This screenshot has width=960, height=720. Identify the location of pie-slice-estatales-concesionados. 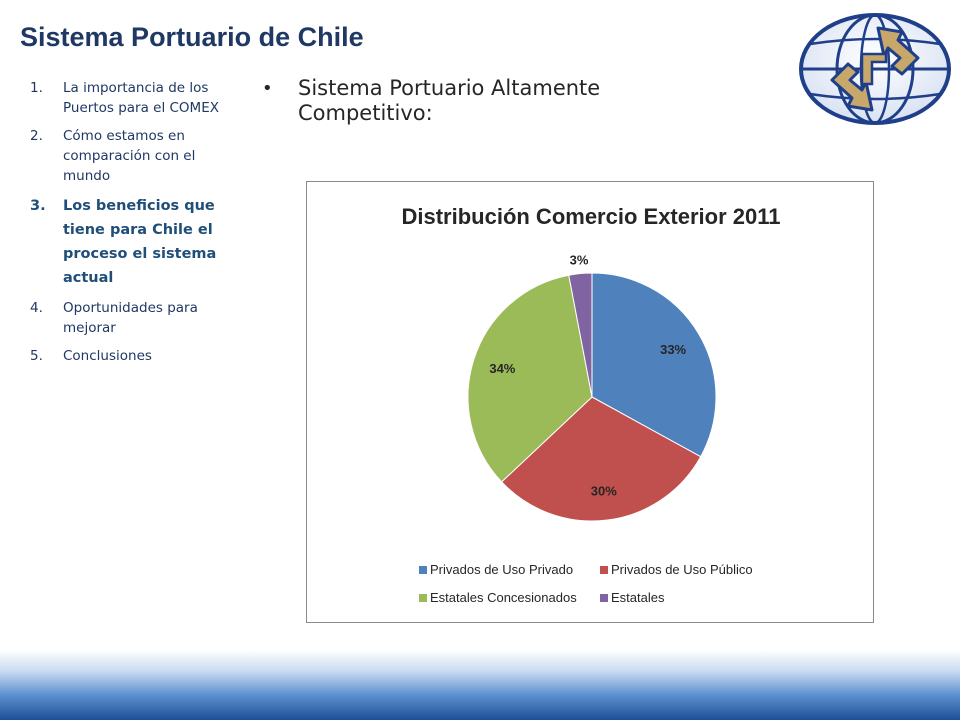
(530, 378).